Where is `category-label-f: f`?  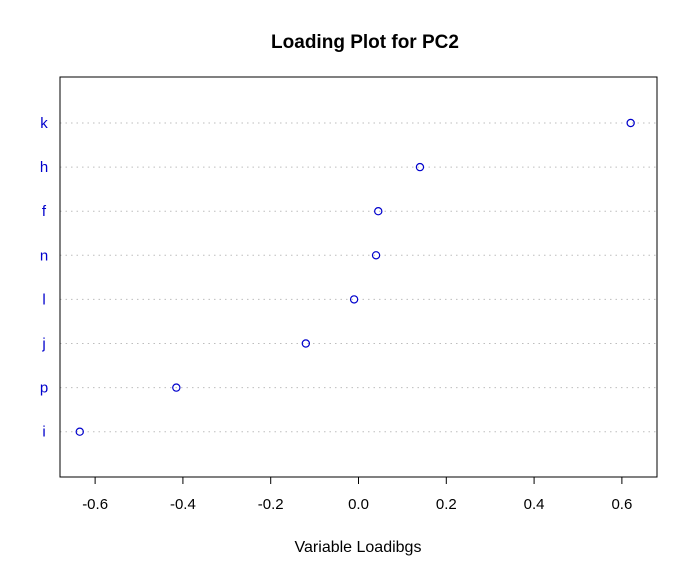 category-label-f: f is located at coordinates (44, 211).